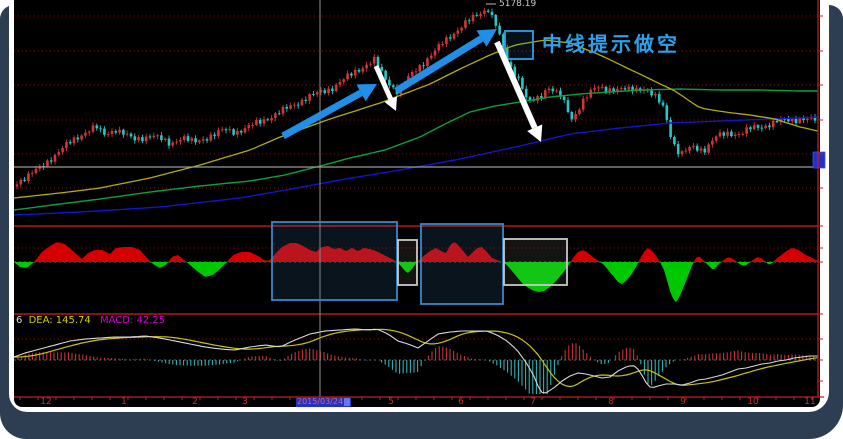 The height and width of the screenshot is (439, 843). I want to click on x-axis-month-label: 12, so click(46, 402).